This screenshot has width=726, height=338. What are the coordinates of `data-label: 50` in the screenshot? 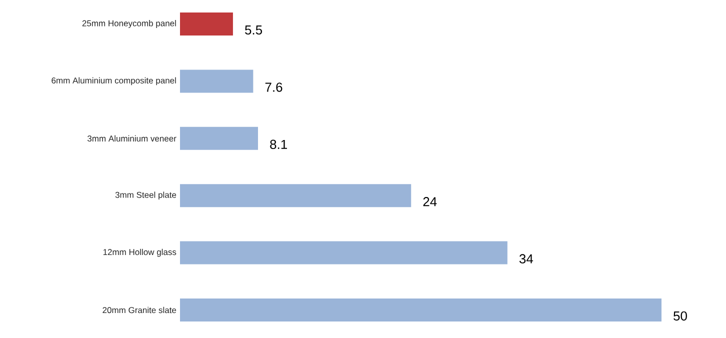 It's located at (680, 316).